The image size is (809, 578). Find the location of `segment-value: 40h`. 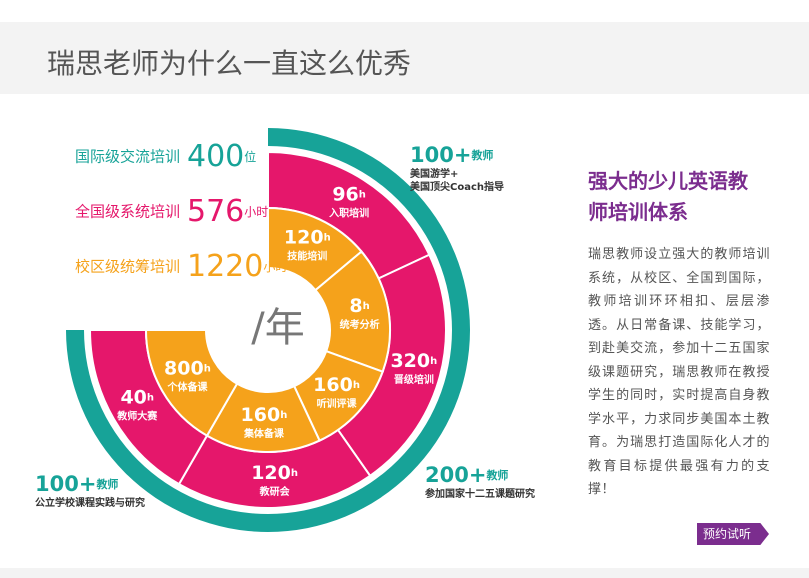

segment-value: 40h is located at coordinates (137, 397).